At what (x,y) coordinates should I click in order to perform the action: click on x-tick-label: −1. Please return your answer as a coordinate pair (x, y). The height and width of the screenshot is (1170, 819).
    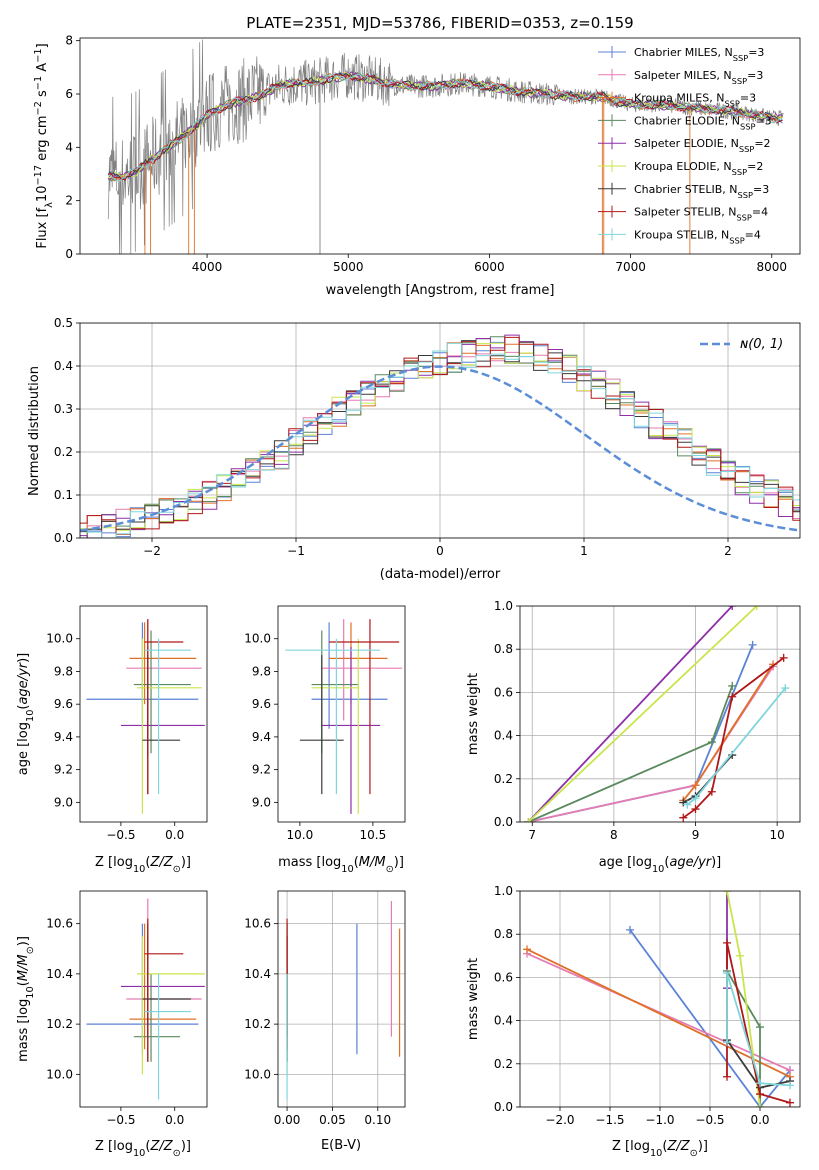
    Looking at the image, I should click on (296, 551).